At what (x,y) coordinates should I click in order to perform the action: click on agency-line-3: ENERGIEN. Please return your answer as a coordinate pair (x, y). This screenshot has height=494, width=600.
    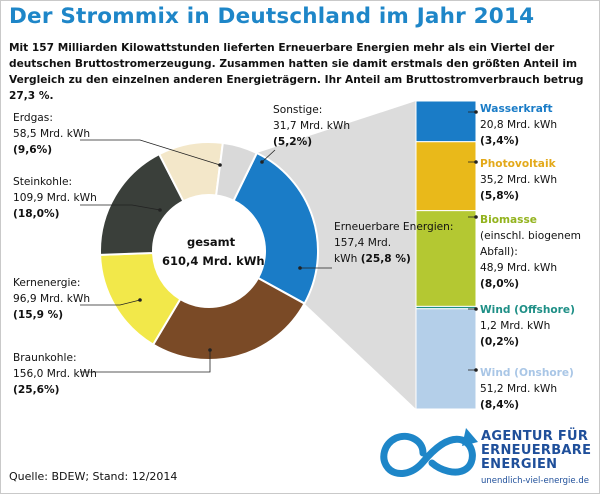
    Looking at the image, I should click on (519, 464).